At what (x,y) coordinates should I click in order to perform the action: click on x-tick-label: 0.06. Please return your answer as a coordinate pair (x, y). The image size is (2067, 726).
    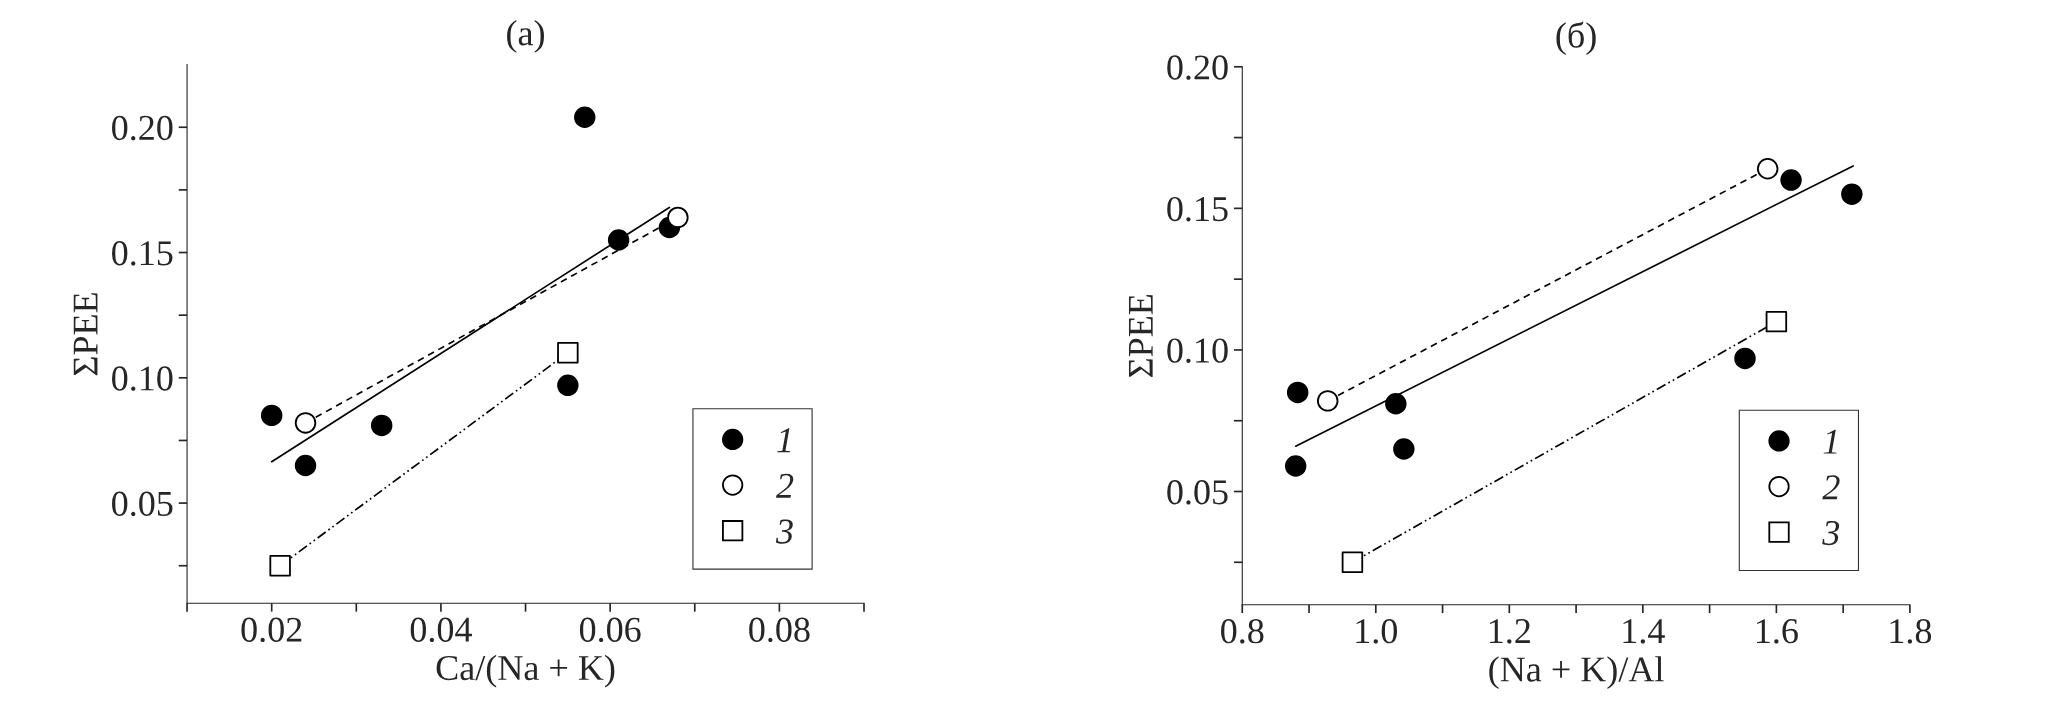
    Looking at the image, I should click on (610, 630).